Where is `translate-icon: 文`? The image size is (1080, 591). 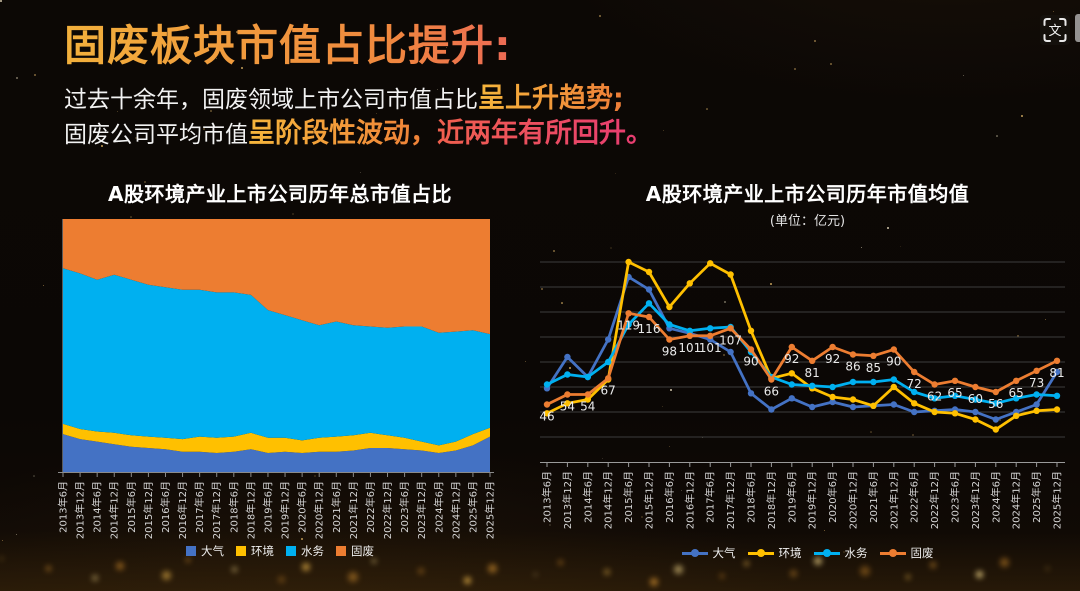 translate-icon: 文 is located at coordinates (1055, 30).